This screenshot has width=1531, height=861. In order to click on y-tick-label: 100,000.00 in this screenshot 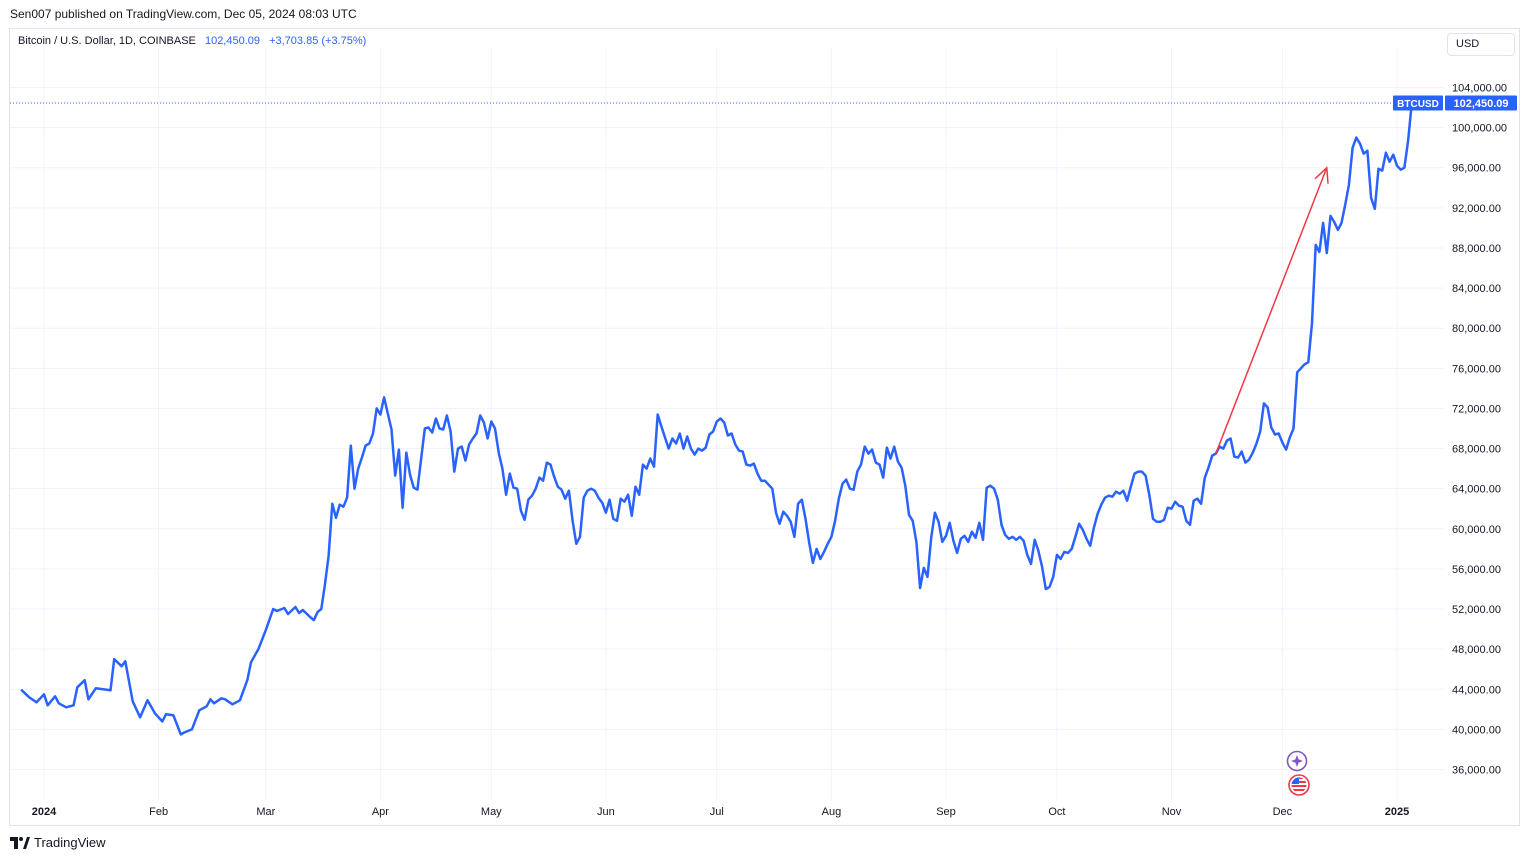, I will do `click(1479, 129)`.